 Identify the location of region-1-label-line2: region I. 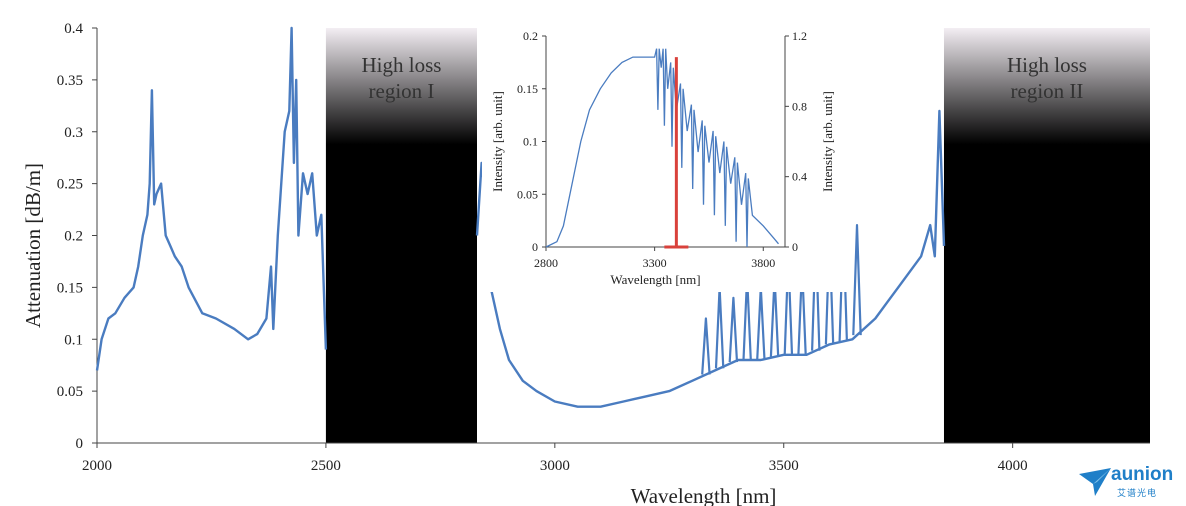
(402, 91).